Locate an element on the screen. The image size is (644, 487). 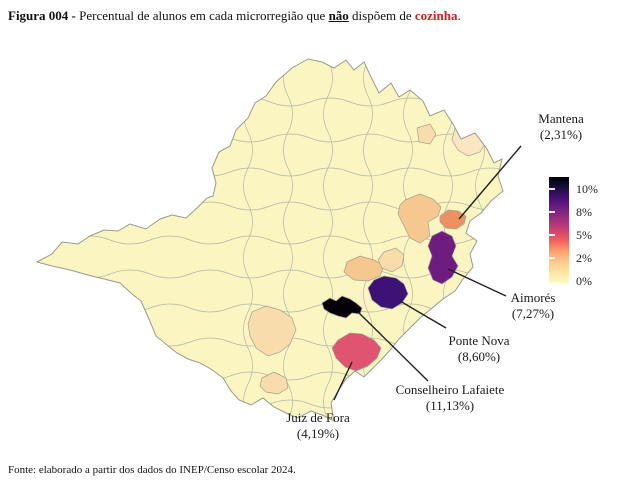
legend-label-0: 0% is located at coordinates (584, 281).